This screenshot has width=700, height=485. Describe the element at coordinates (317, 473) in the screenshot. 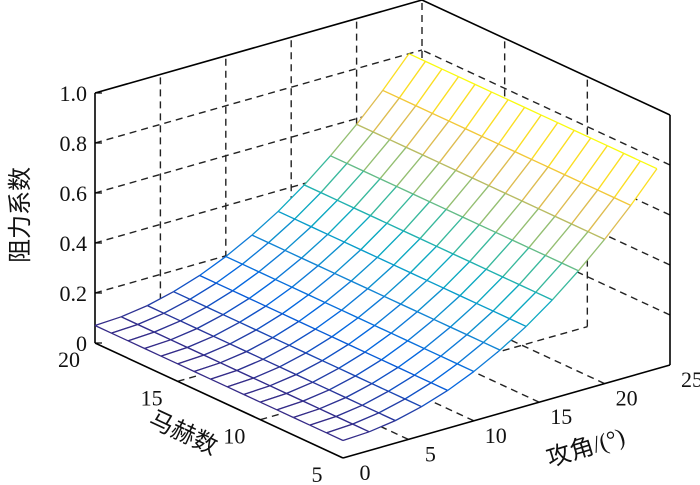

I see `mach-tick-label: 5` at that location.